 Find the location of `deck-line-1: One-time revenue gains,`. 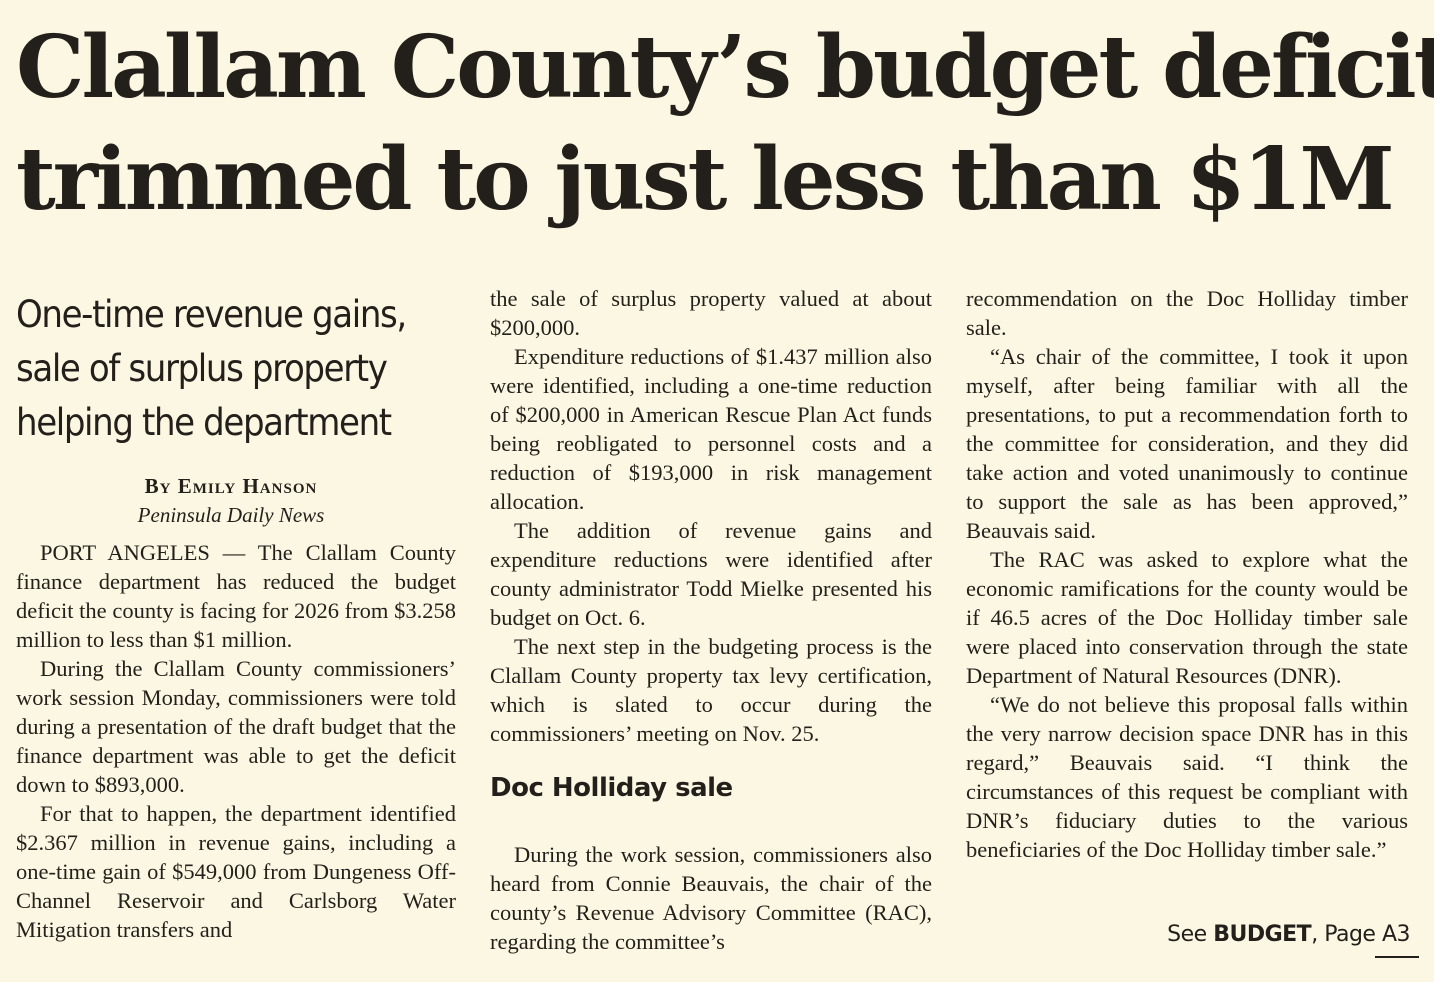

deck-line-1: One-time revenue gains, is located at coordinates (211, 314).